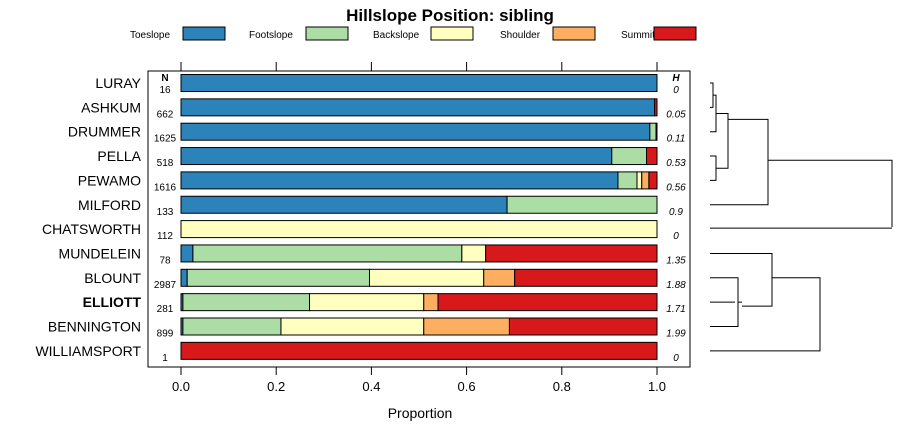 The width and height of the screenshot is (900, 440). Describe the element at coordinates (165, 236) in the screenshot. I see `n-value: 112` at that location.